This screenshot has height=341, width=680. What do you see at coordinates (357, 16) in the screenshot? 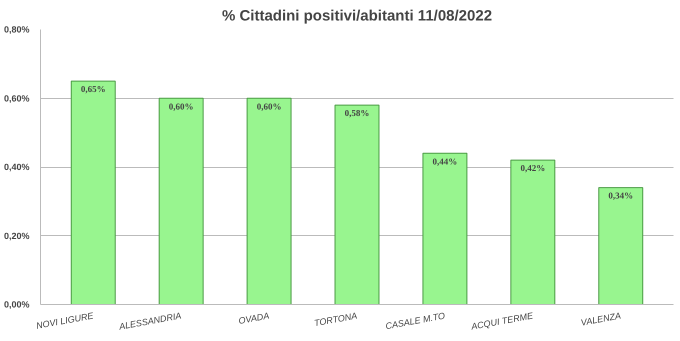
I see `chart-title: % Cittadini positivi/abitanti 11/08/2022` at bounding box center [357, 16].